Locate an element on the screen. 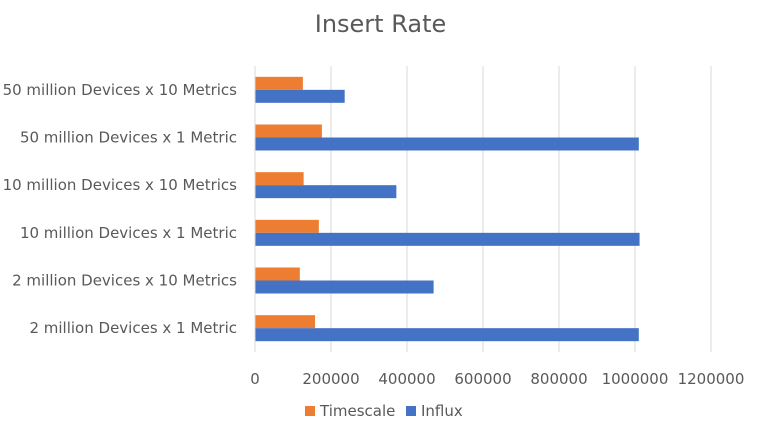 The height and width of the screenshot is (440, 761). legend-label-timescale: Timescale is located at coordinates (357, 411).